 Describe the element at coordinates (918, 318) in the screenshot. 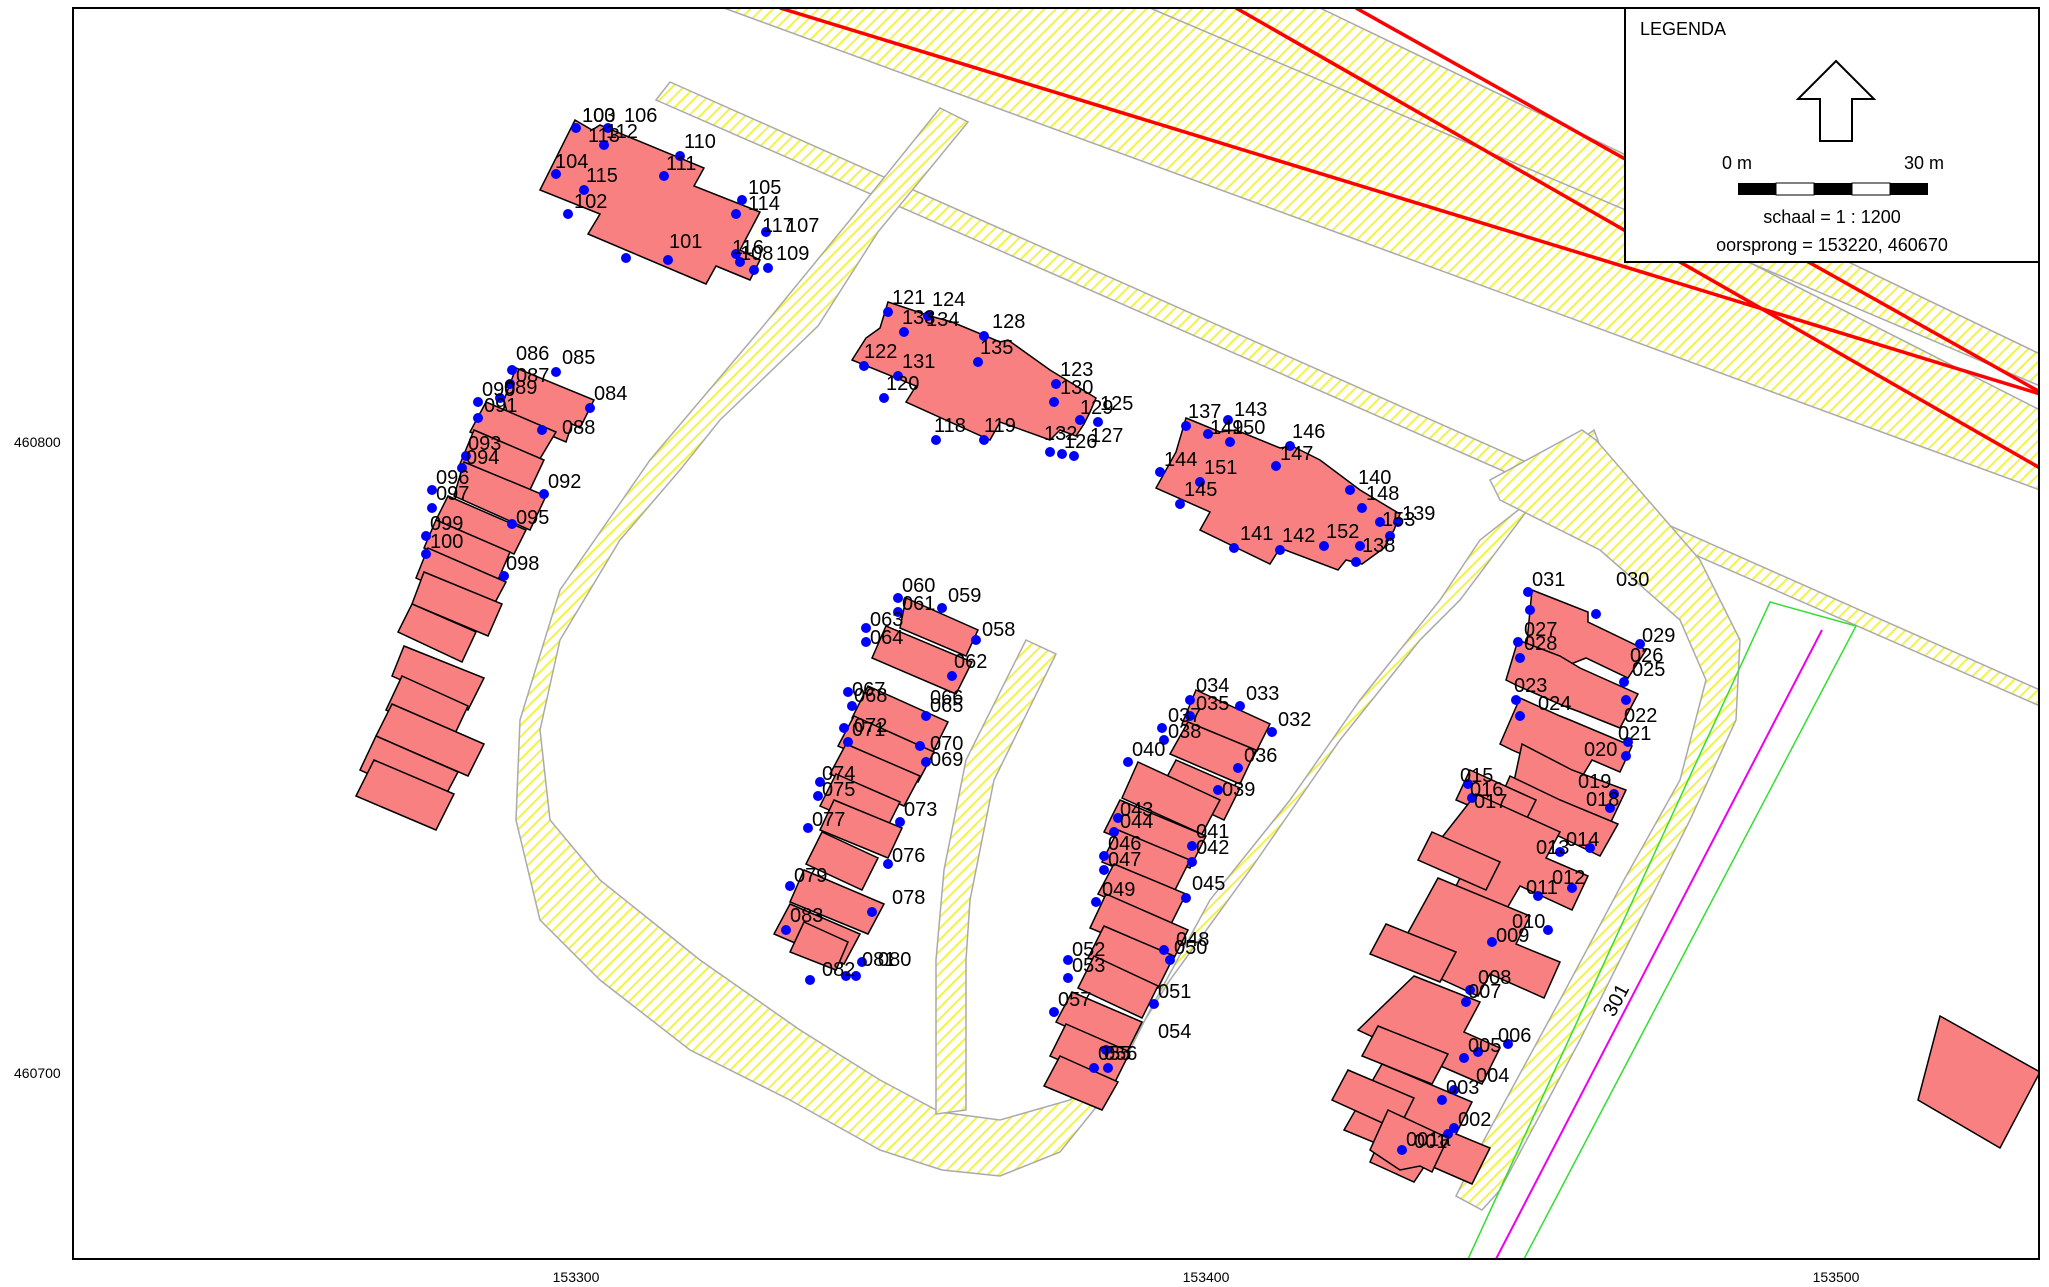

I see `point-label: 133` at that location.